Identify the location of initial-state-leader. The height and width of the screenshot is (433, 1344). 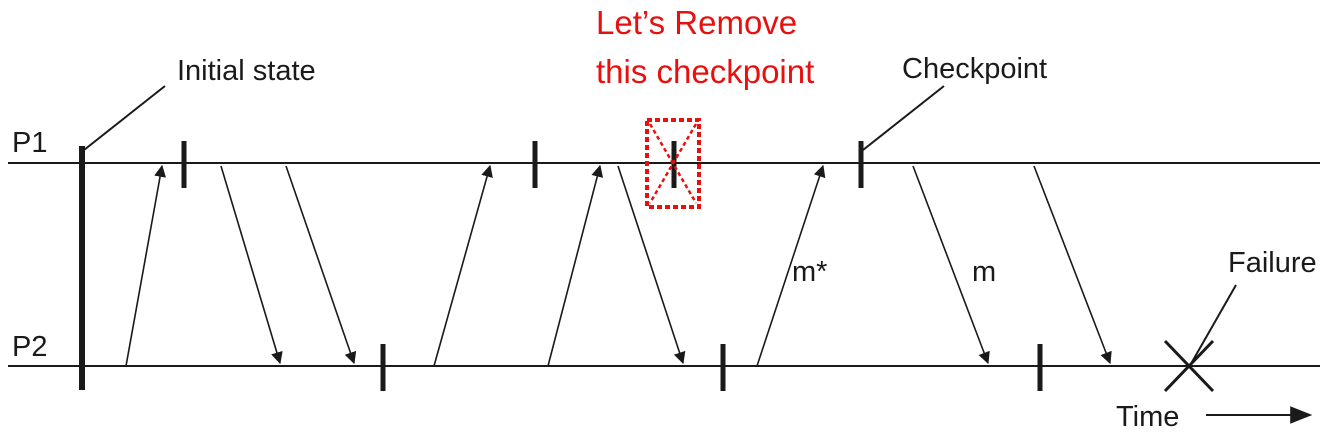
(124, 118).